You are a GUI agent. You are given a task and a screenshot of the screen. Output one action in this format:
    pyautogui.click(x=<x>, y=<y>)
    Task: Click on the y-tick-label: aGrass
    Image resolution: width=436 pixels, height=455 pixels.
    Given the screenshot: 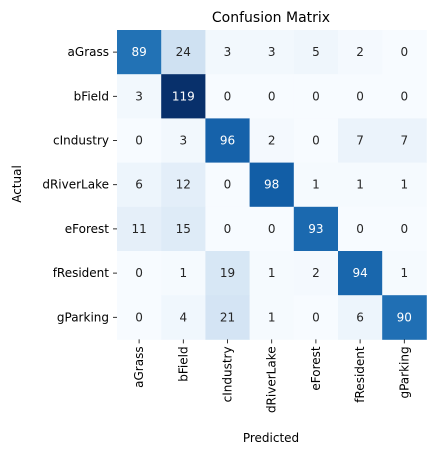 What is the action you would take?
    pyautogui.click(x=88, y=52)
    